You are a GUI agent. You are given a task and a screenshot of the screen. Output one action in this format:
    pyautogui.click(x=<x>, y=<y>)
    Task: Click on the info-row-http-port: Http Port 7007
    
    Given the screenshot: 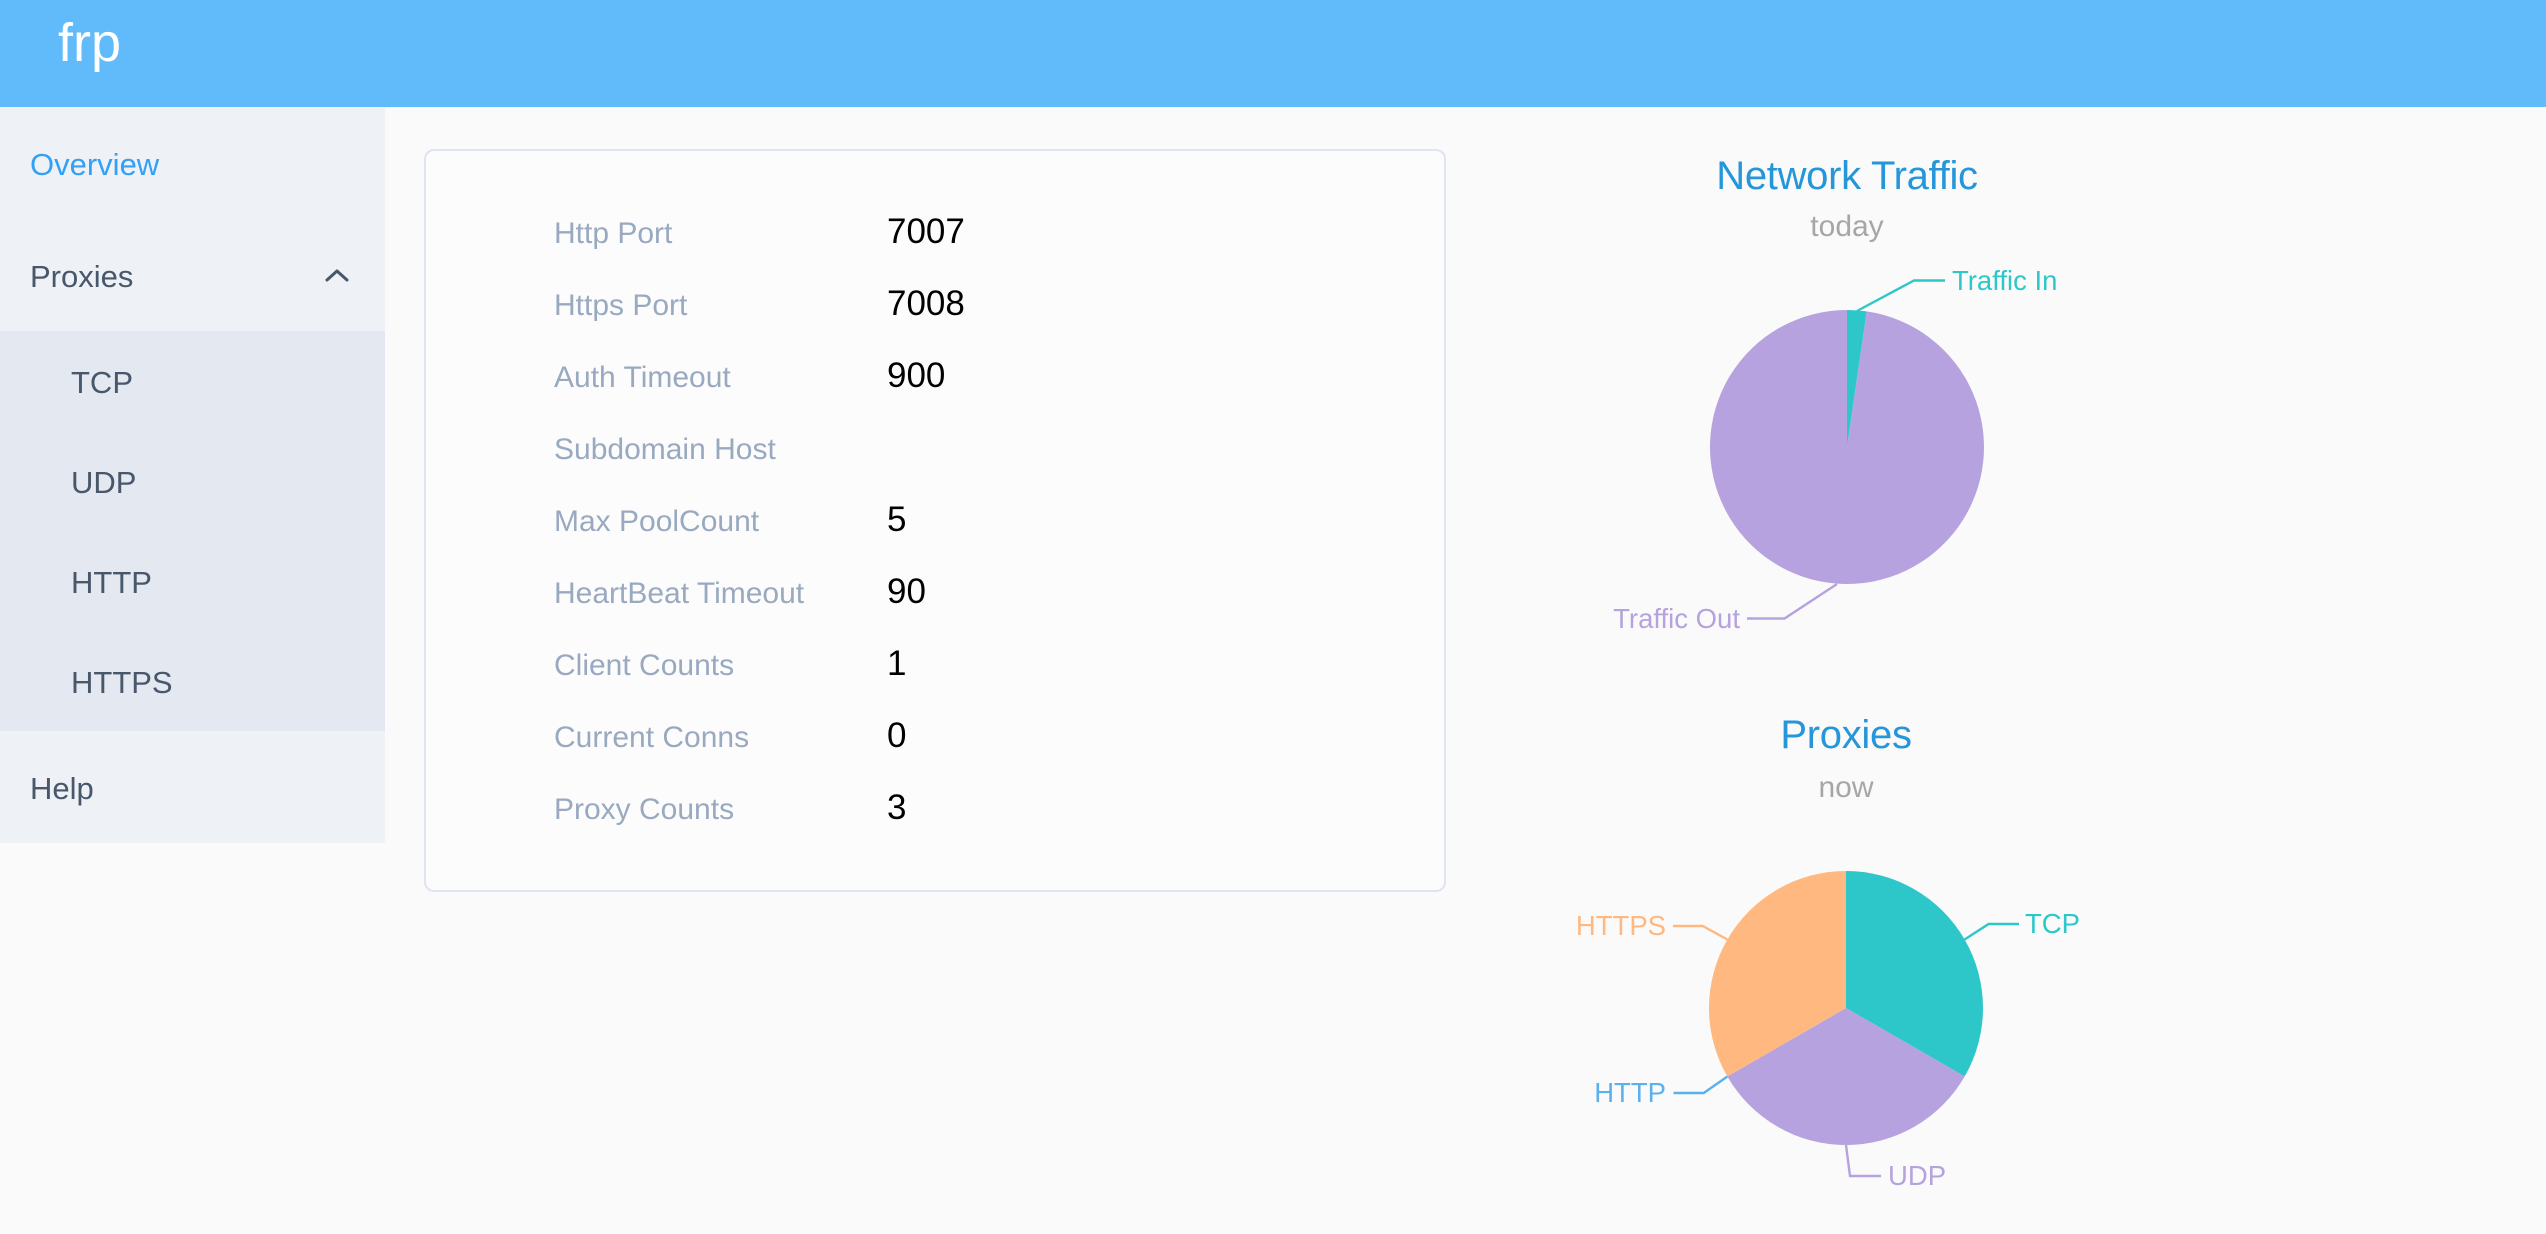 What is the action you would take?
    pyautogui.click(x=935, y=232)
    